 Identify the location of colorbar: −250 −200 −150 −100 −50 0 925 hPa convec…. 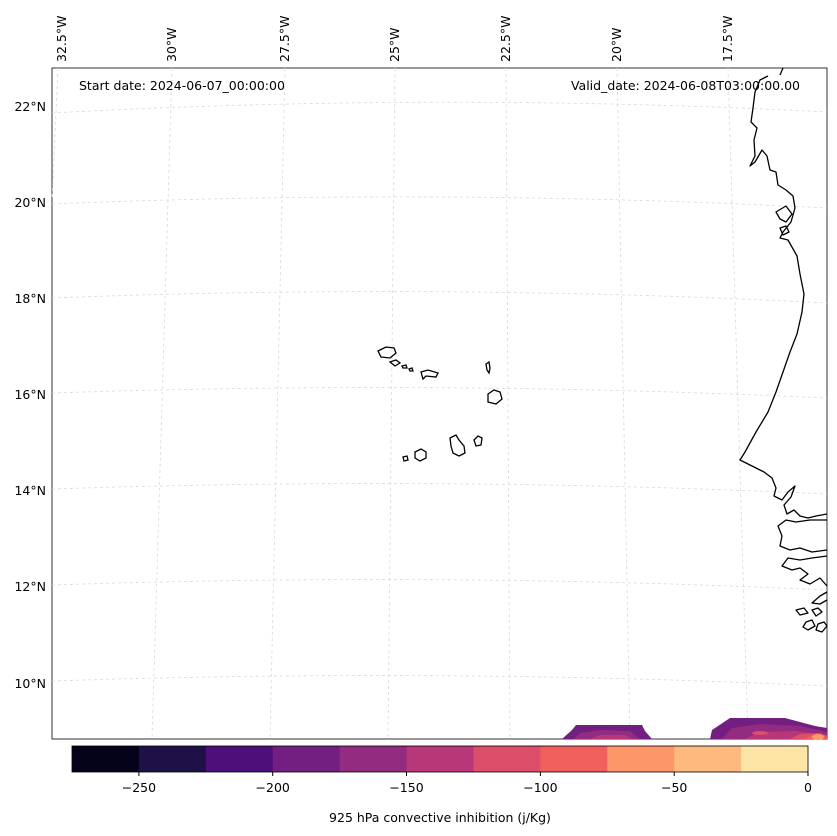
(441, 785).